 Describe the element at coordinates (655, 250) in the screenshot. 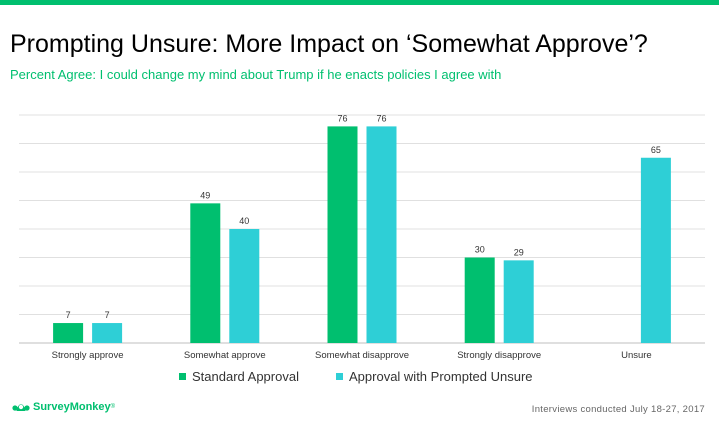

I see `bar-unsure-prompted` at that location.